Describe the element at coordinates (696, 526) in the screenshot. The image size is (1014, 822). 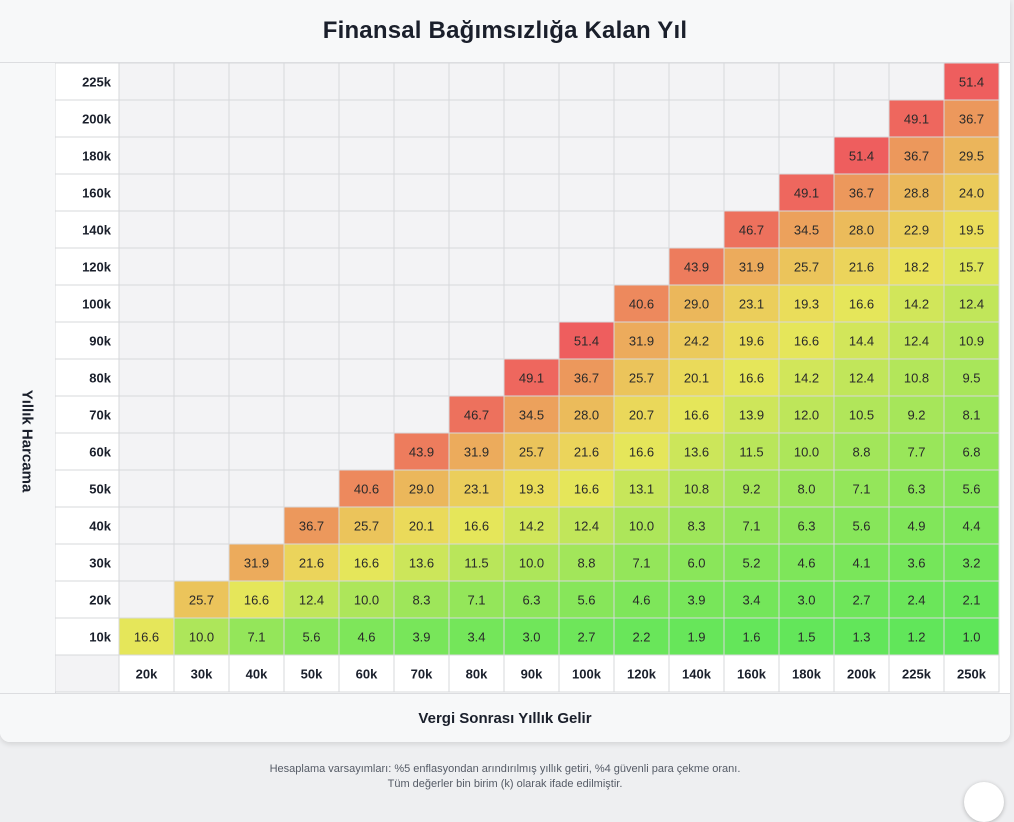
I see `heatmap-cell-value: 8.3` at that location.